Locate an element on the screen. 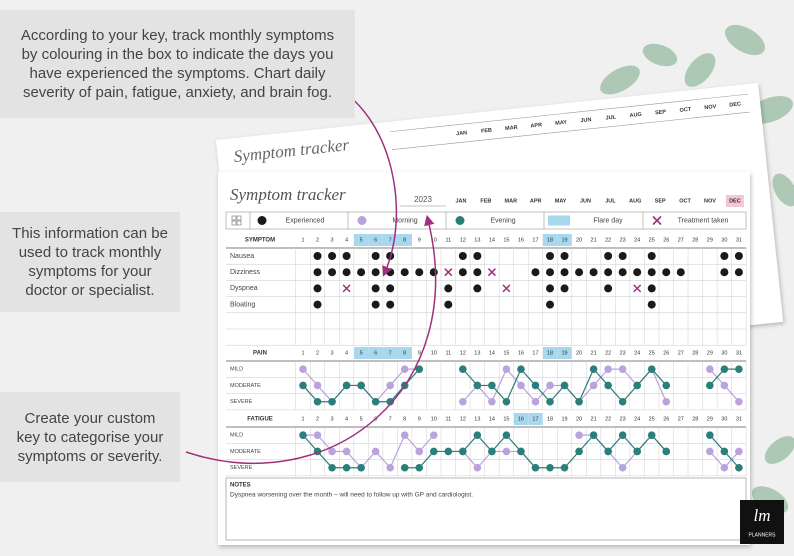 The image size is (794, 556). legend-box is located at coordinates (486, 220).